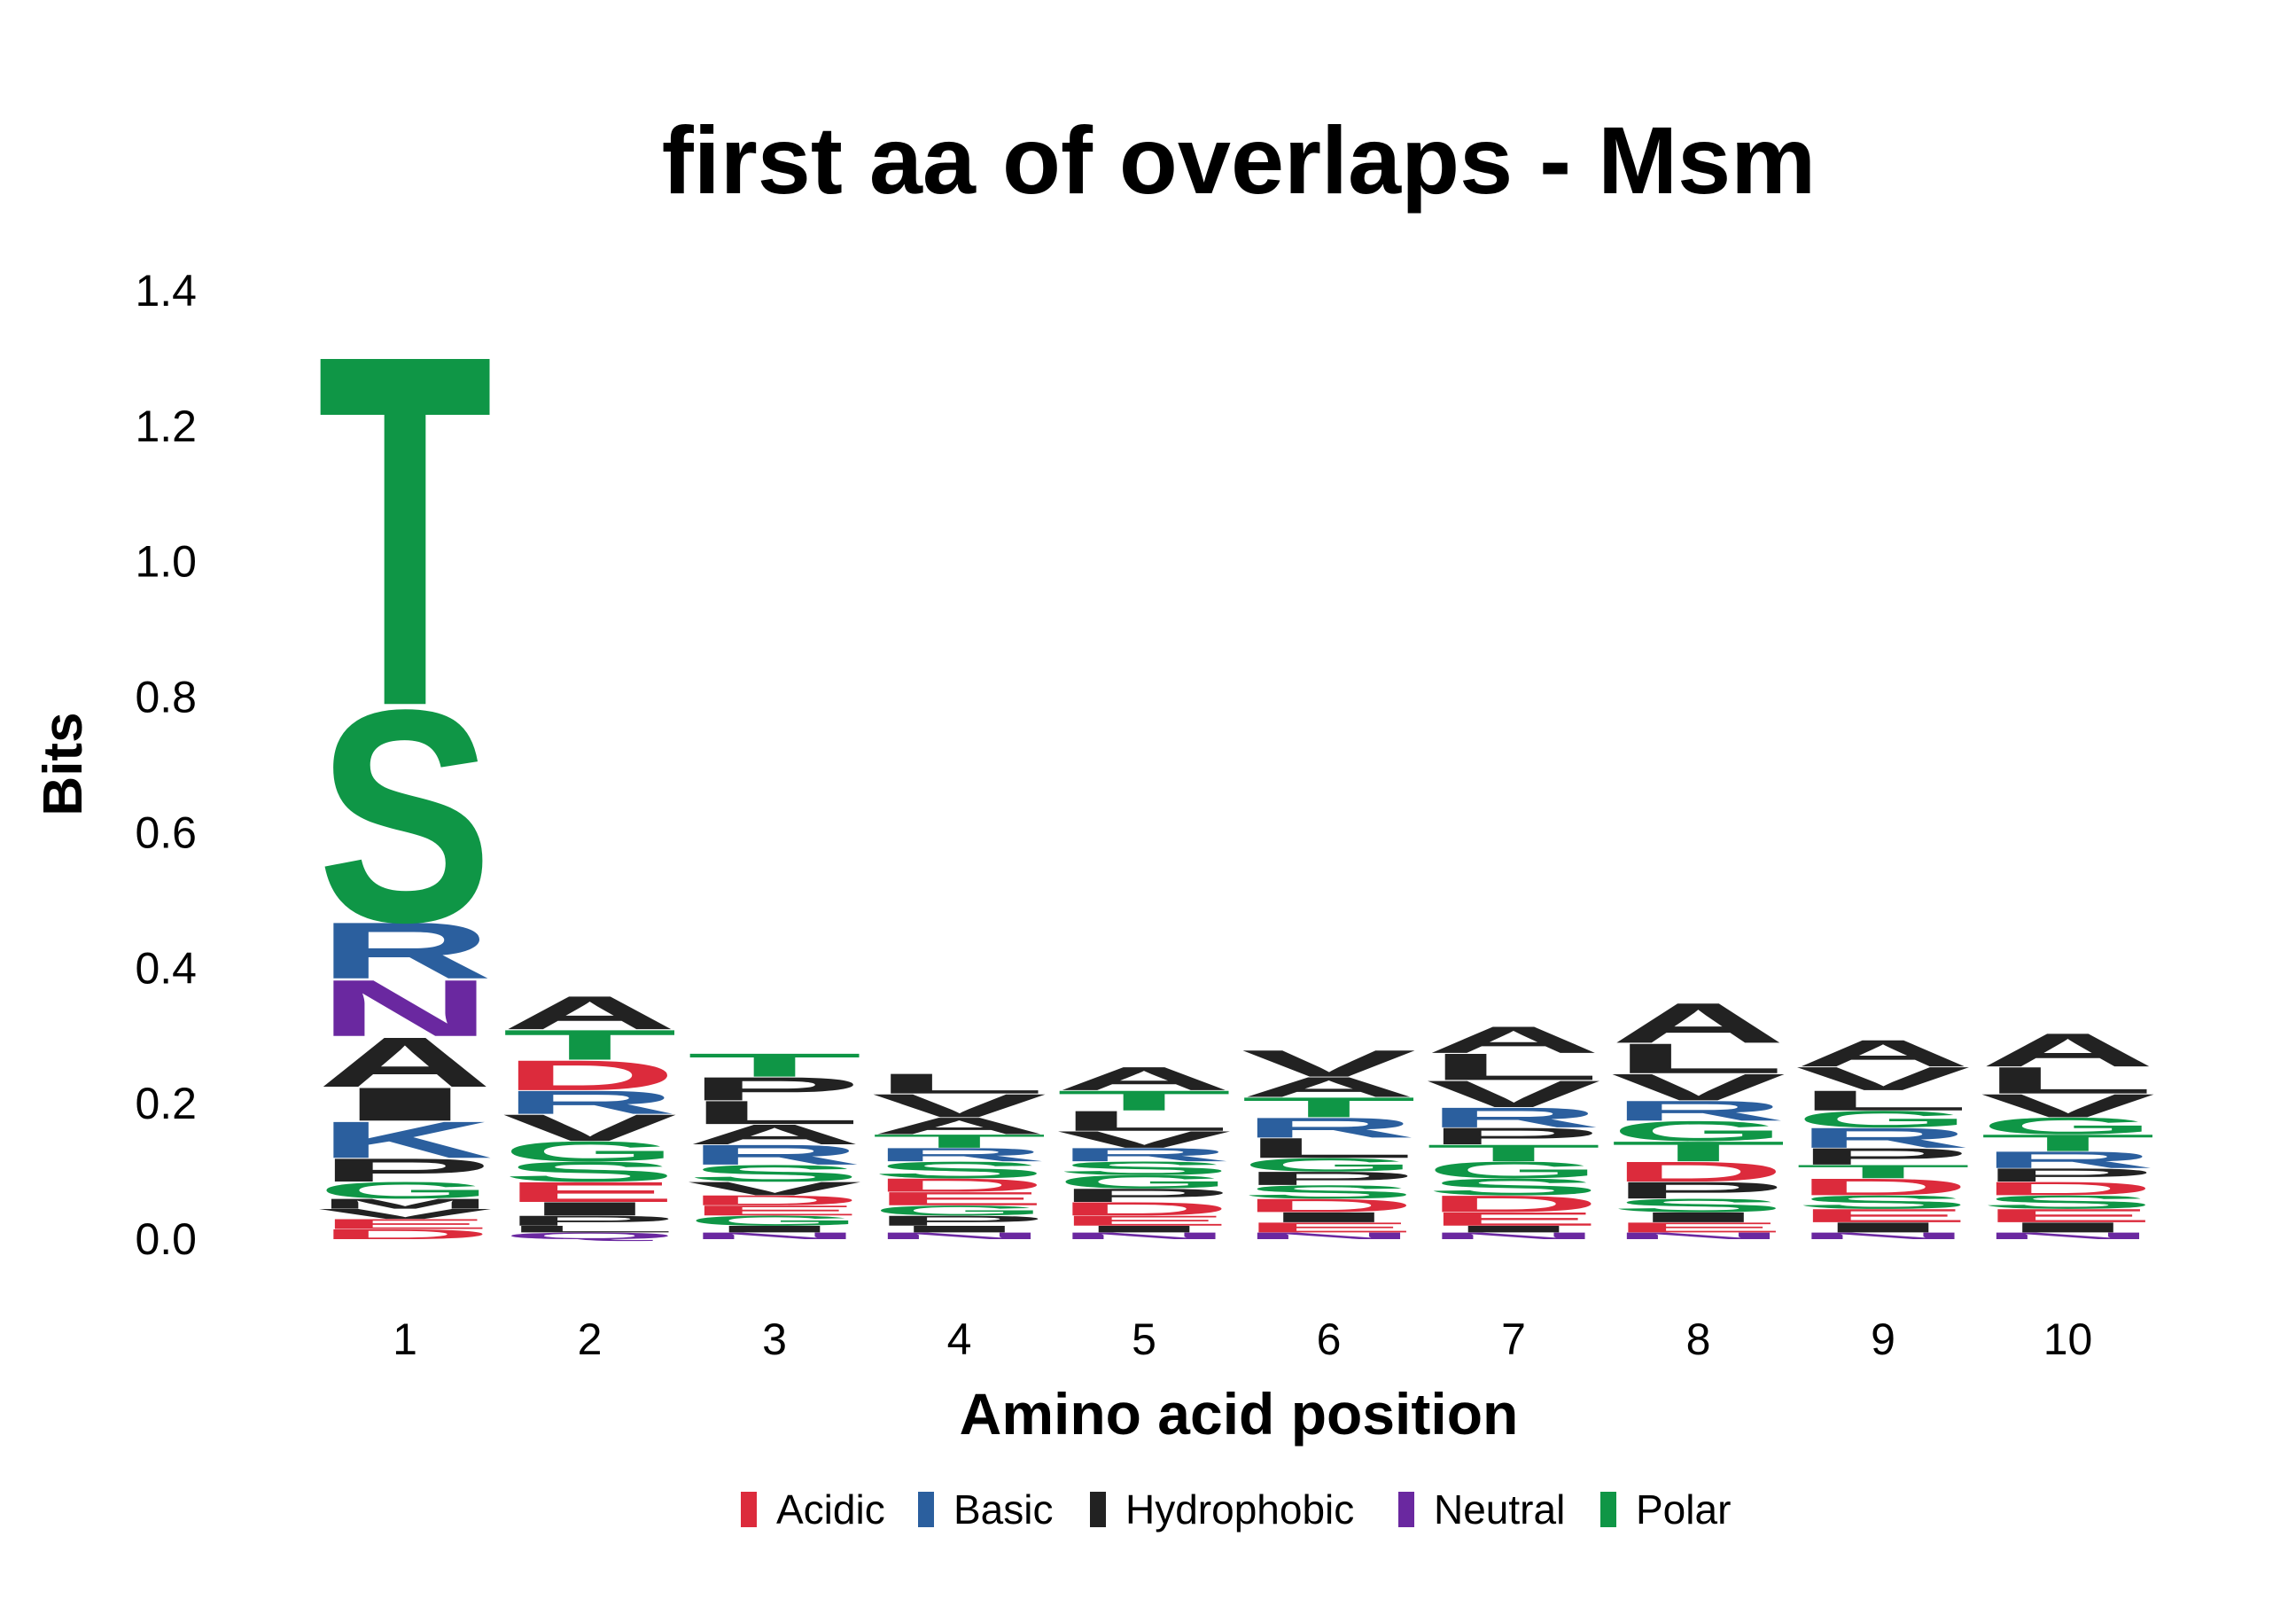  What do you see at coordinates (405, 1339) in the screenshot?
I see `x-tick-label: 1` at bounding box center [405, 1339].